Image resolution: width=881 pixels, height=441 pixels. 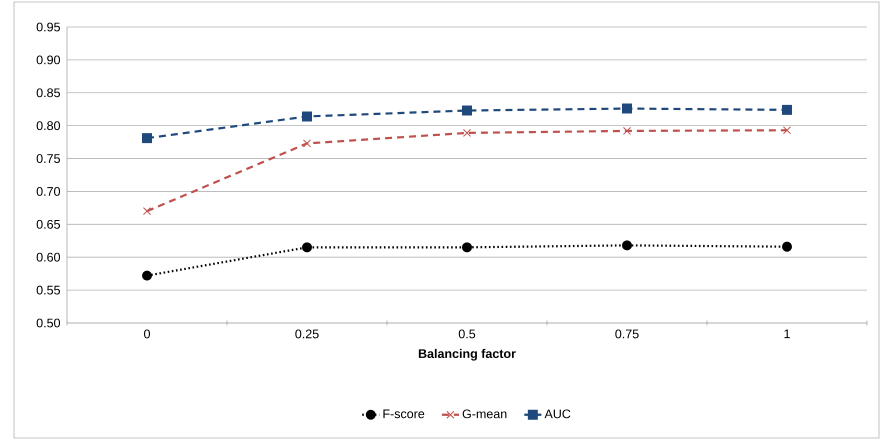 What do you see at coordinates (467, 333) in the screenshot?
I see `x-tick-label: 0.5` at bounding box center [467, 333].